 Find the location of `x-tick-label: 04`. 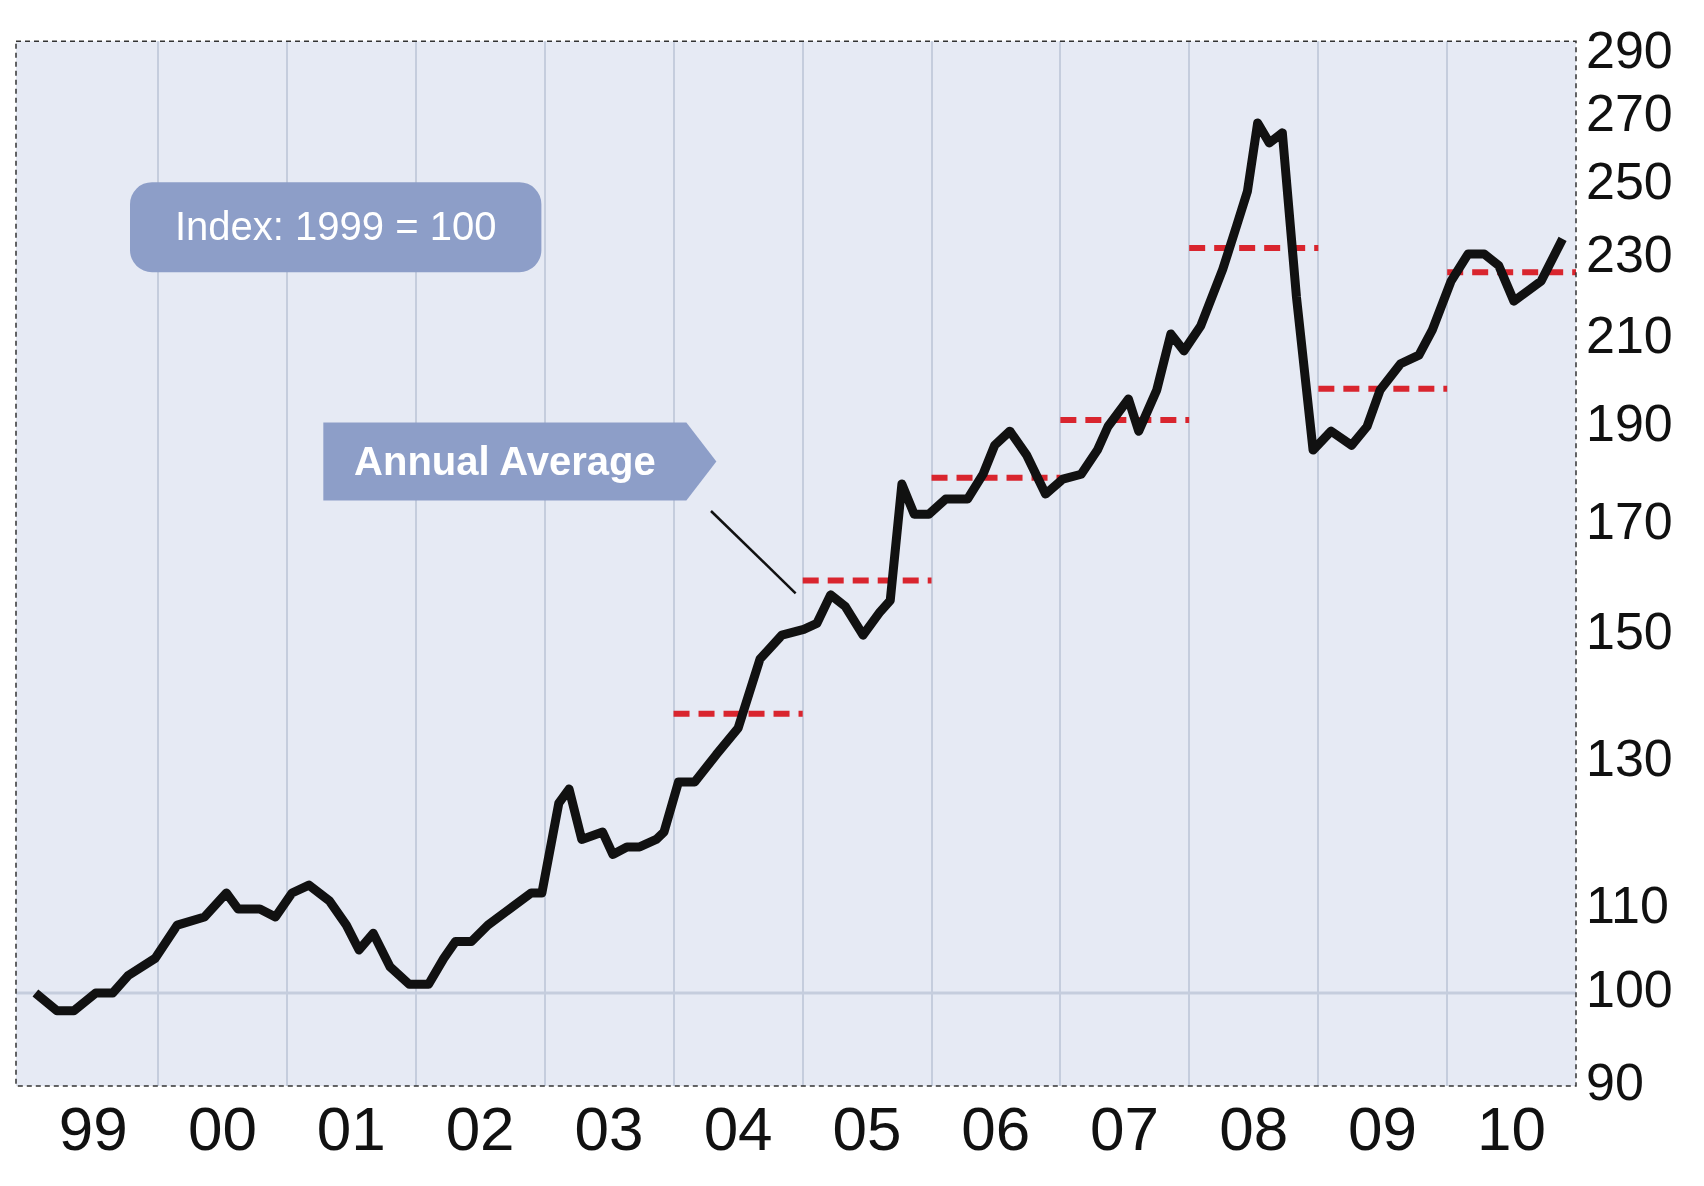

x-tick-label: 04 is located at coordinates (738, 1129).